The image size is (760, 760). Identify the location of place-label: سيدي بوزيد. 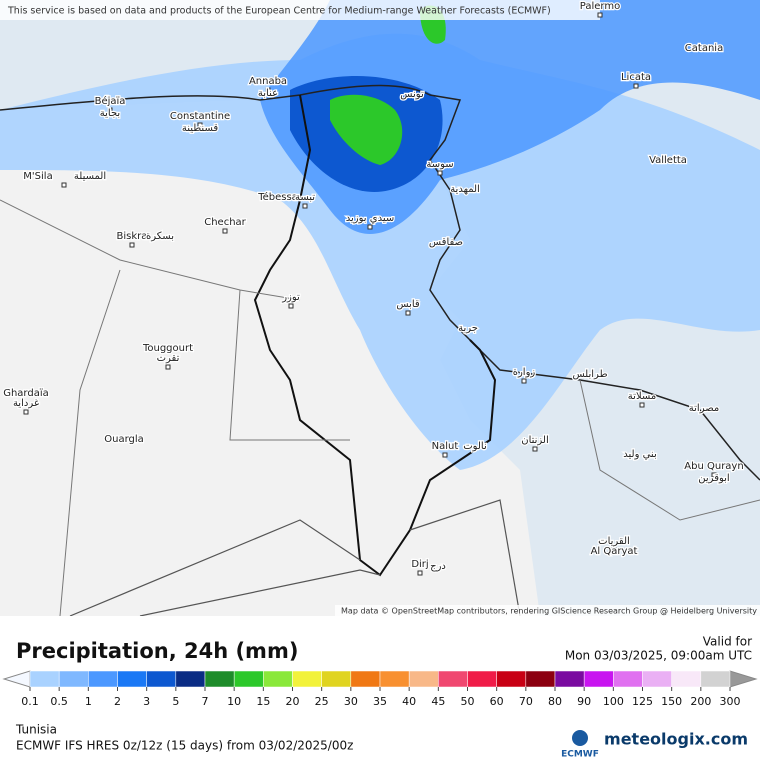
(370, 218).